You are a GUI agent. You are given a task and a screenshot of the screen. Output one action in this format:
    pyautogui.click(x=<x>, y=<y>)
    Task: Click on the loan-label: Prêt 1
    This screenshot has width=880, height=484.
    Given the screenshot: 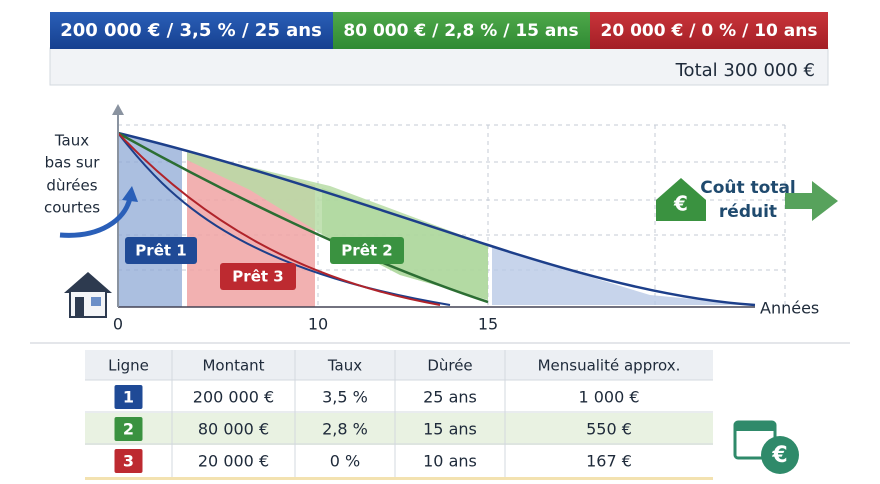 What is the action you would take?
    pyautogui.click(x=160, y=251)
    